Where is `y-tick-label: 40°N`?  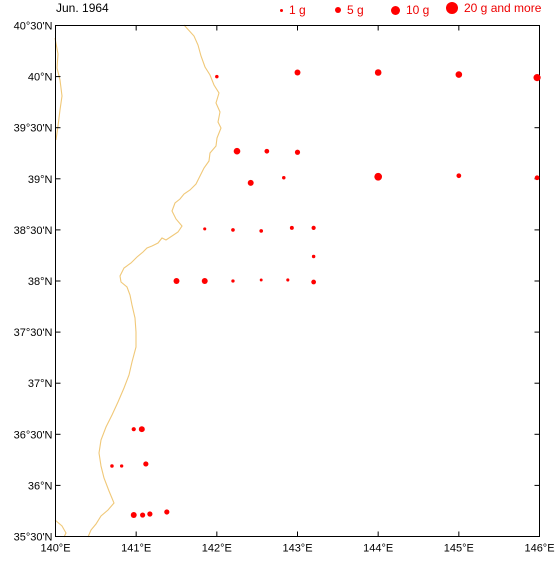
y-tick-label: 40°N is located at coordinates (40, 78).